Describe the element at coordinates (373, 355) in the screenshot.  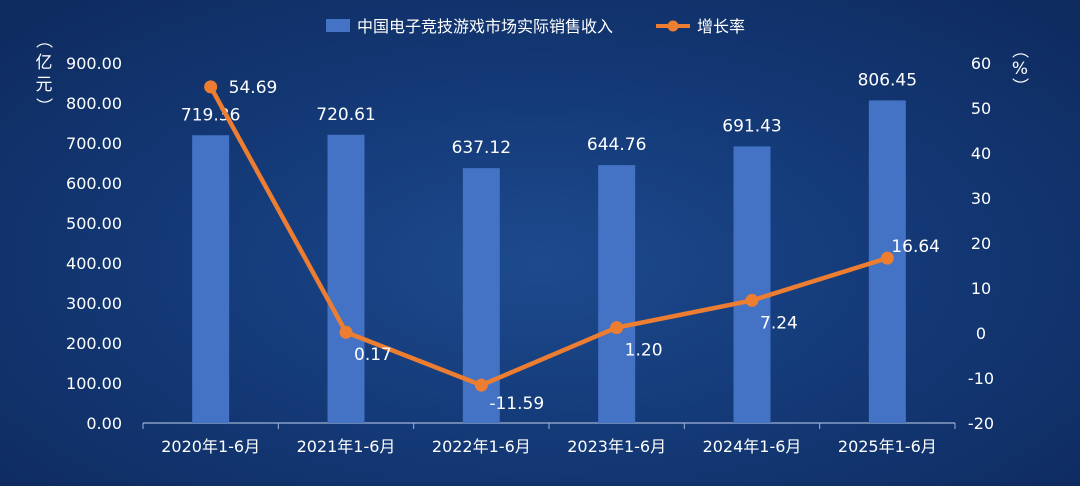
I see `growth-rate-data-label: 0.17` at that location.